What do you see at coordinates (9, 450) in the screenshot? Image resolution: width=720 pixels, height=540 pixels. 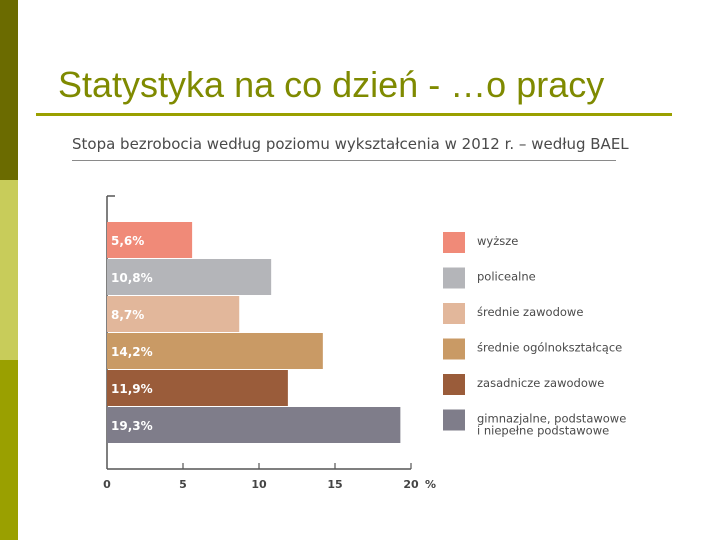 I see `side-accent-bar-bottom` at bounding box center [9, 450].